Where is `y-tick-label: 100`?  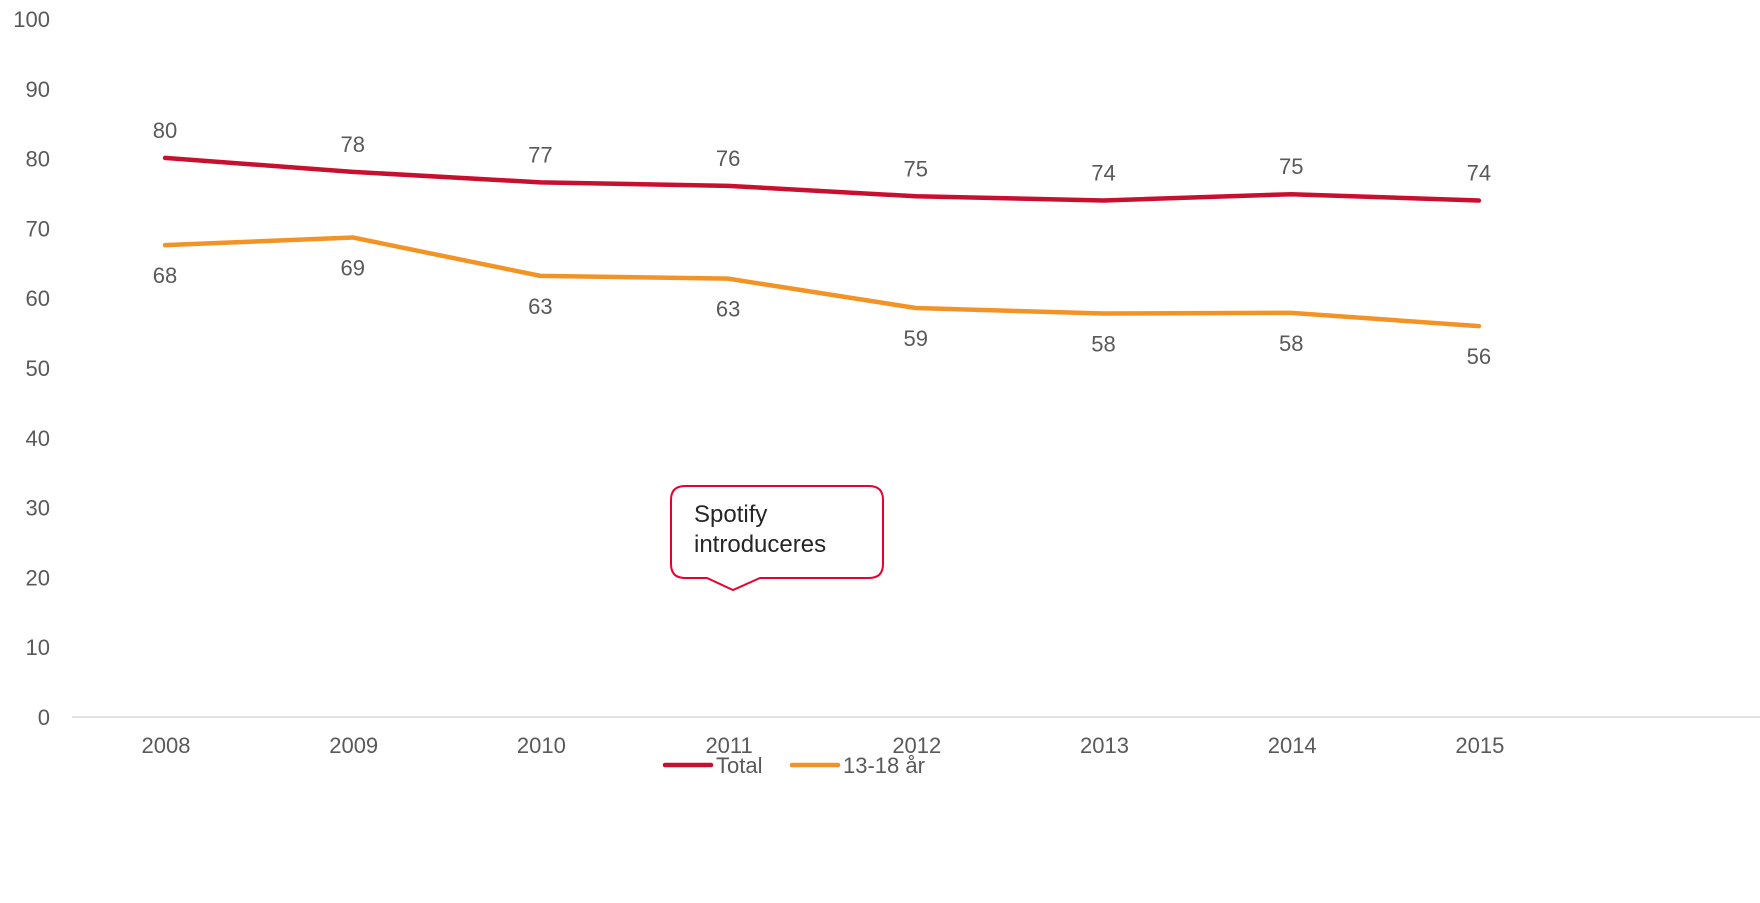 y-tick-label: 100 is located at coordinates (31, 19).